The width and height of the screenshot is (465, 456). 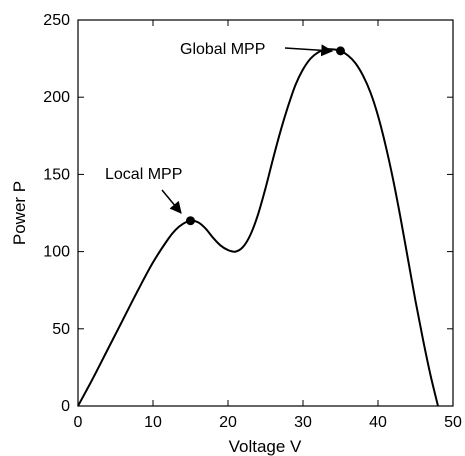 I want to click on y-tick-label: 0, so click(x=65, y=406).